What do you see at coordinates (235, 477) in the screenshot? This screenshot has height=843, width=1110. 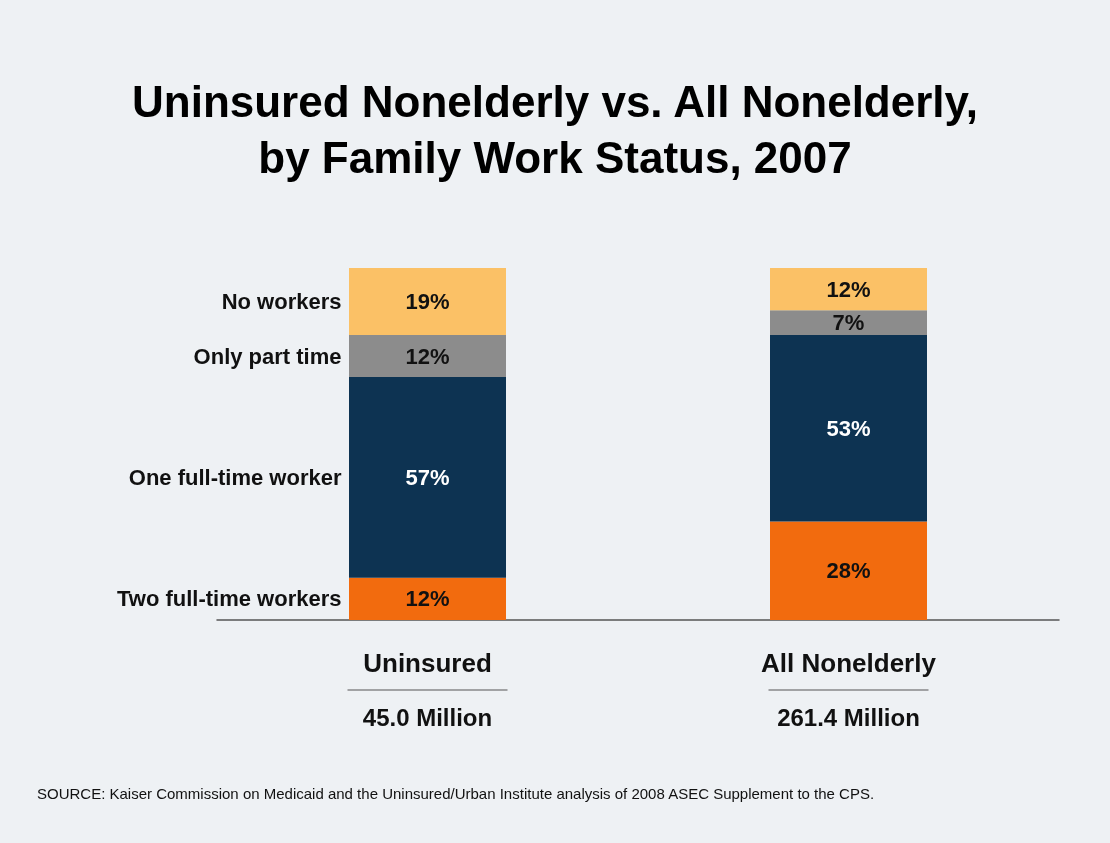 I see `series-label: One full-time worker` at bounding box center [235, 477].